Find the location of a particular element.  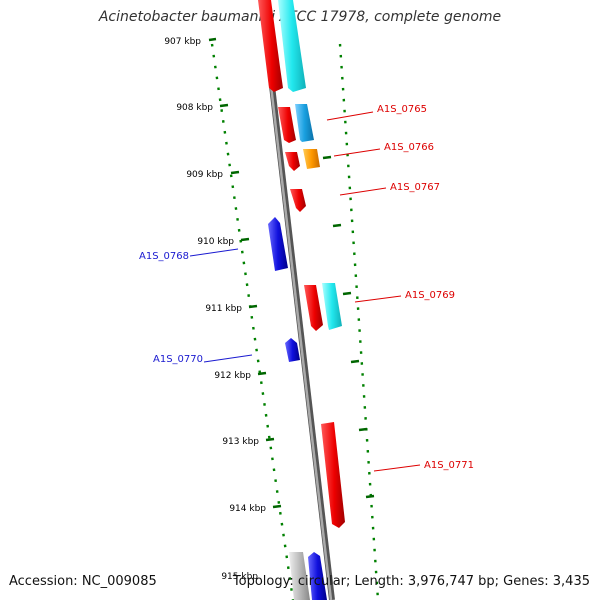

feature-reverse is located at coordinates (317, 576).